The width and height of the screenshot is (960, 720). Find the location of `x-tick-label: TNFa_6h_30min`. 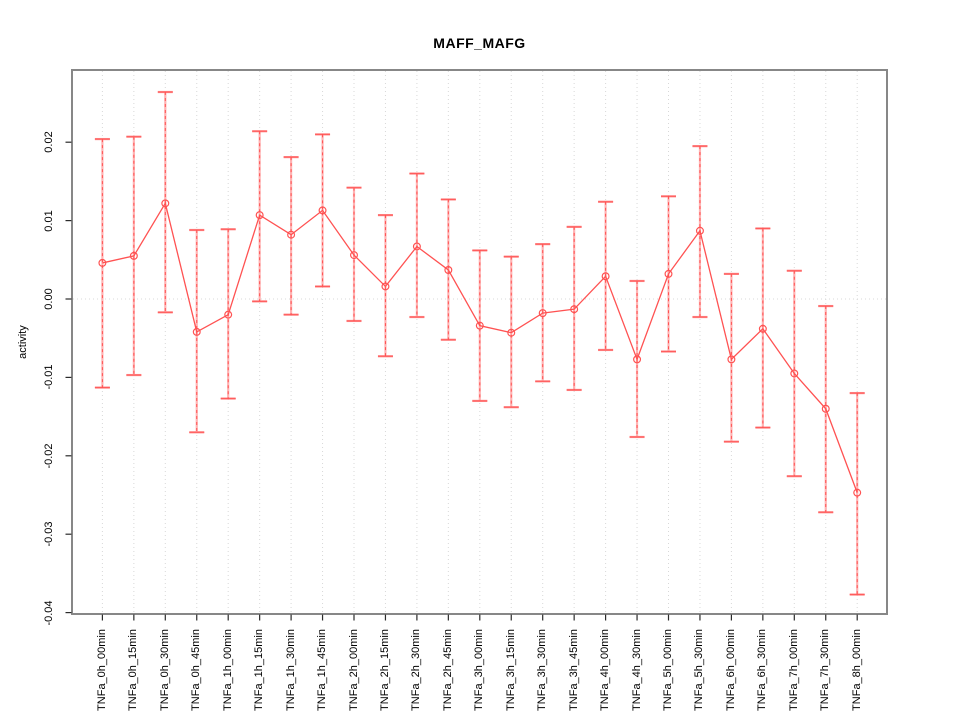

x-tick-label: TNFa_6h_30min is located at coordinates (762, 670).